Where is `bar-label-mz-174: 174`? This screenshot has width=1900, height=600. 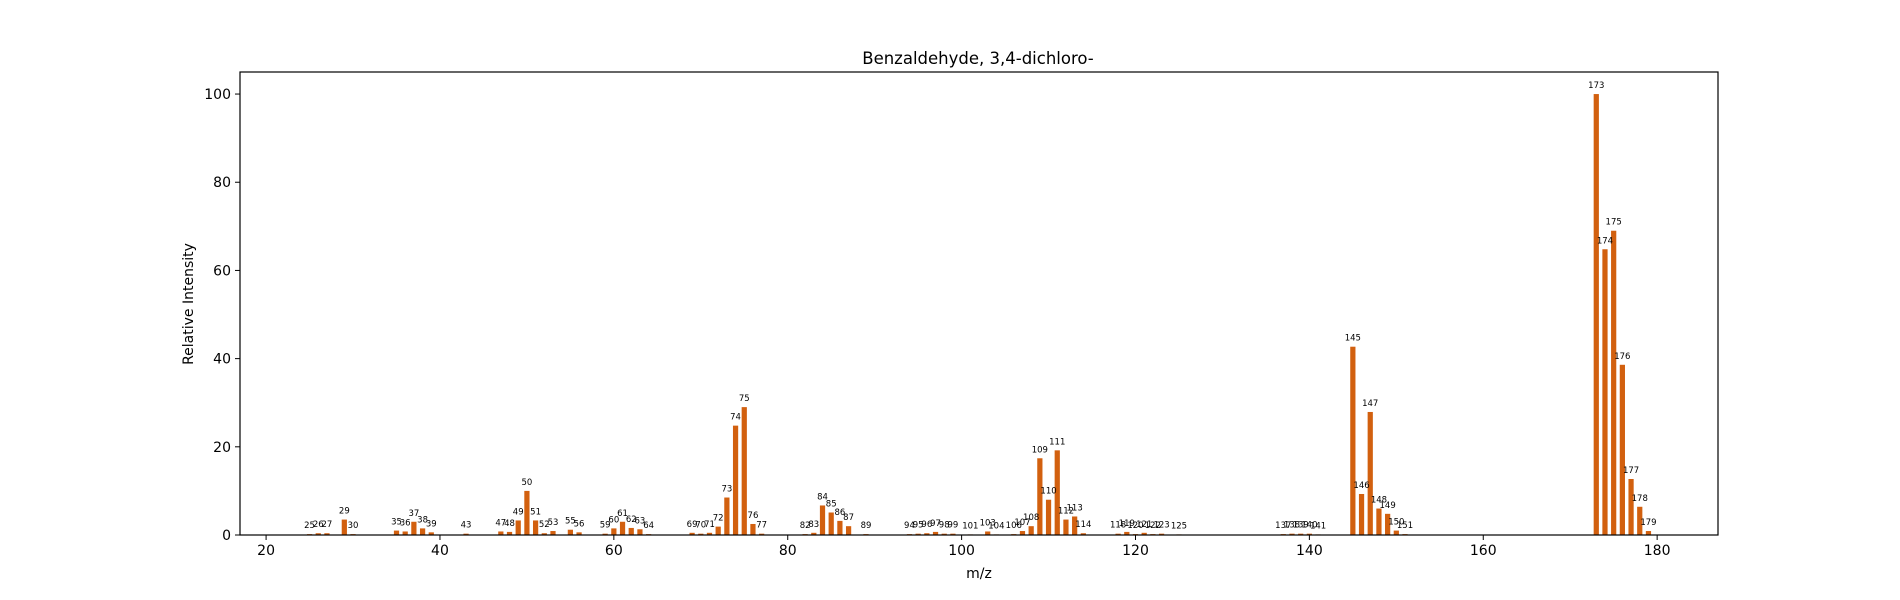 bar-label-mz-174: 174 is located at coordinates (1605, 241).